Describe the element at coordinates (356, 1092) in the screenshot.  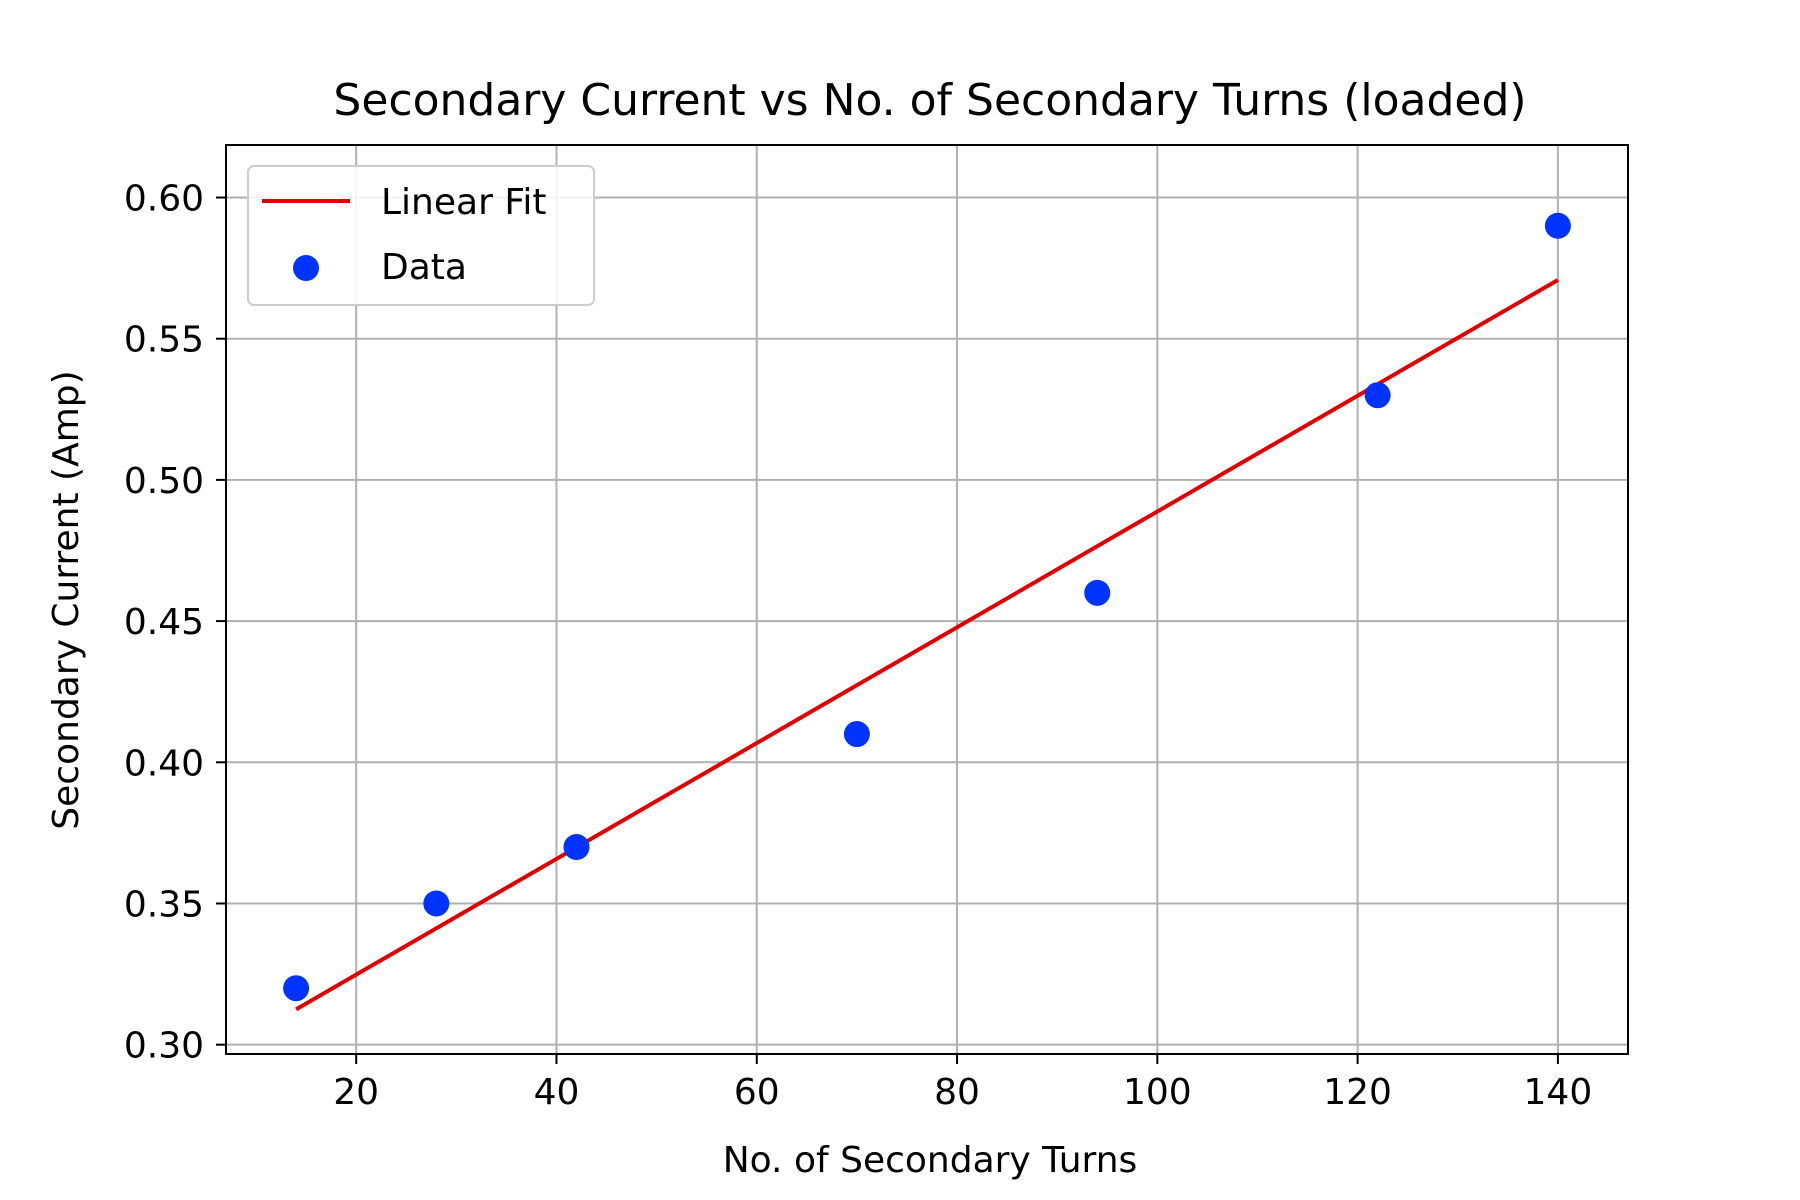
I see `x-tick-label: 20` at that location.